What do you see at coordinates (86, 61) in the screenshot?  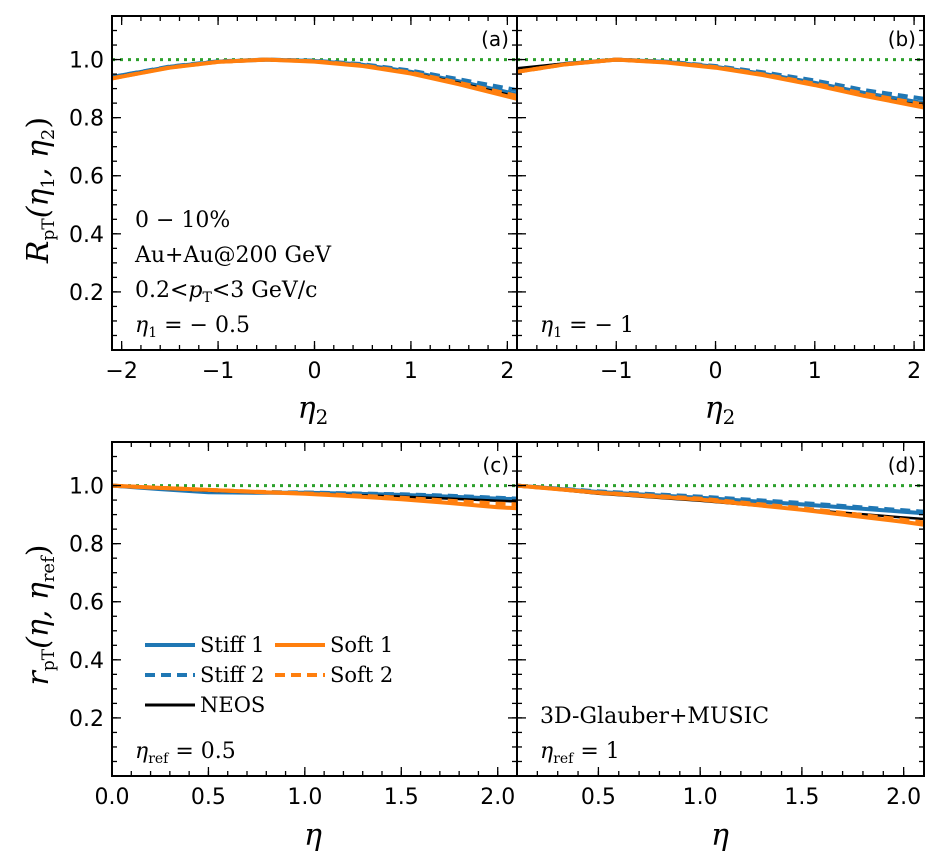 I see `panel-a-ytick-label: 1.0` at bounding box center [86, 61].